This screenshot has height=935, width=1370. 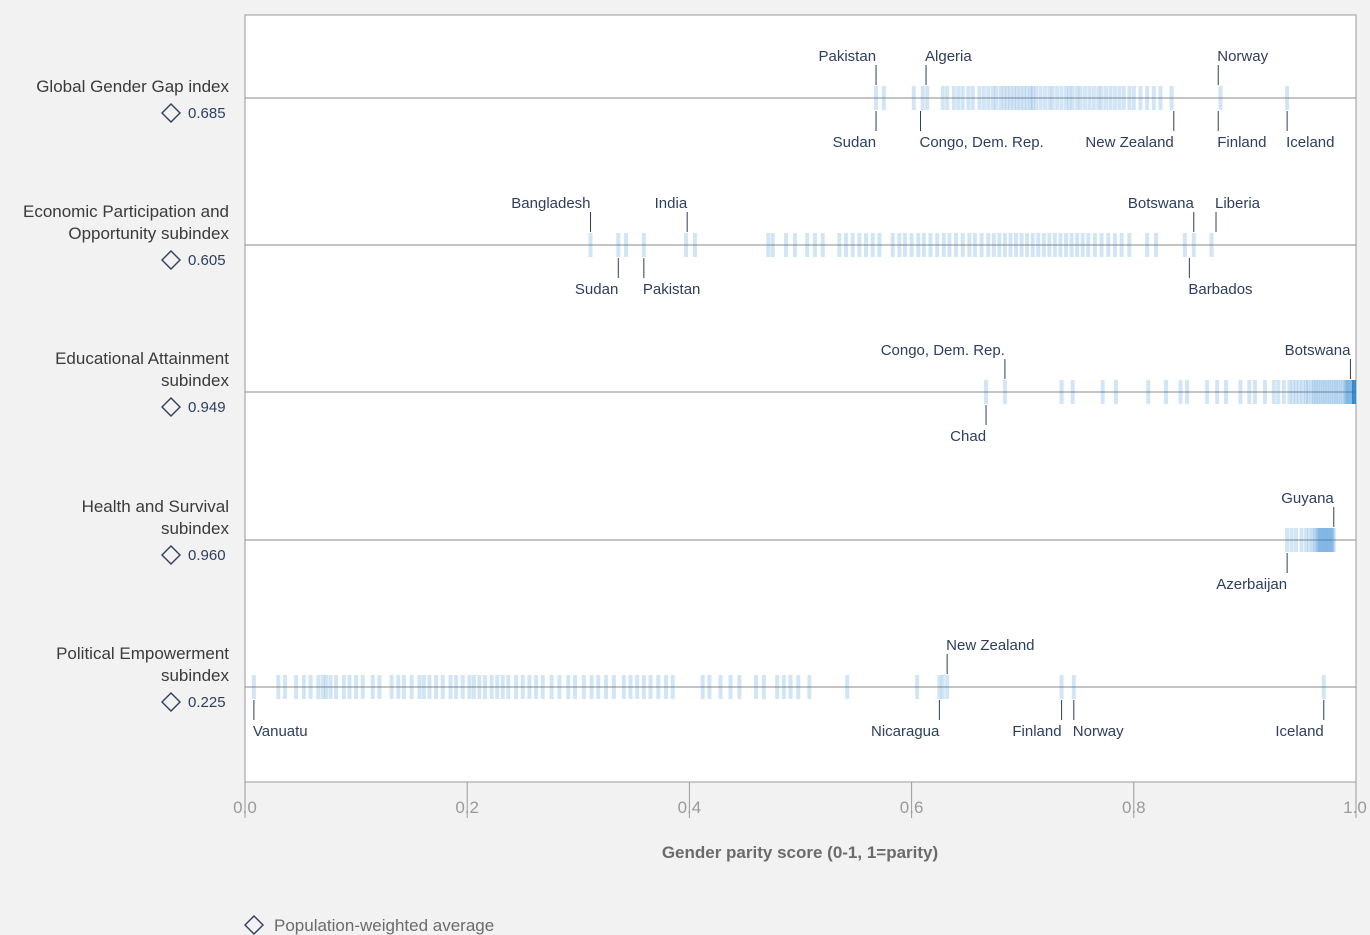 What do you see at coordinates (384, 925) in the screenshot?
I see `legend-label: Population-weighted average` at bounding box center [384, 925].